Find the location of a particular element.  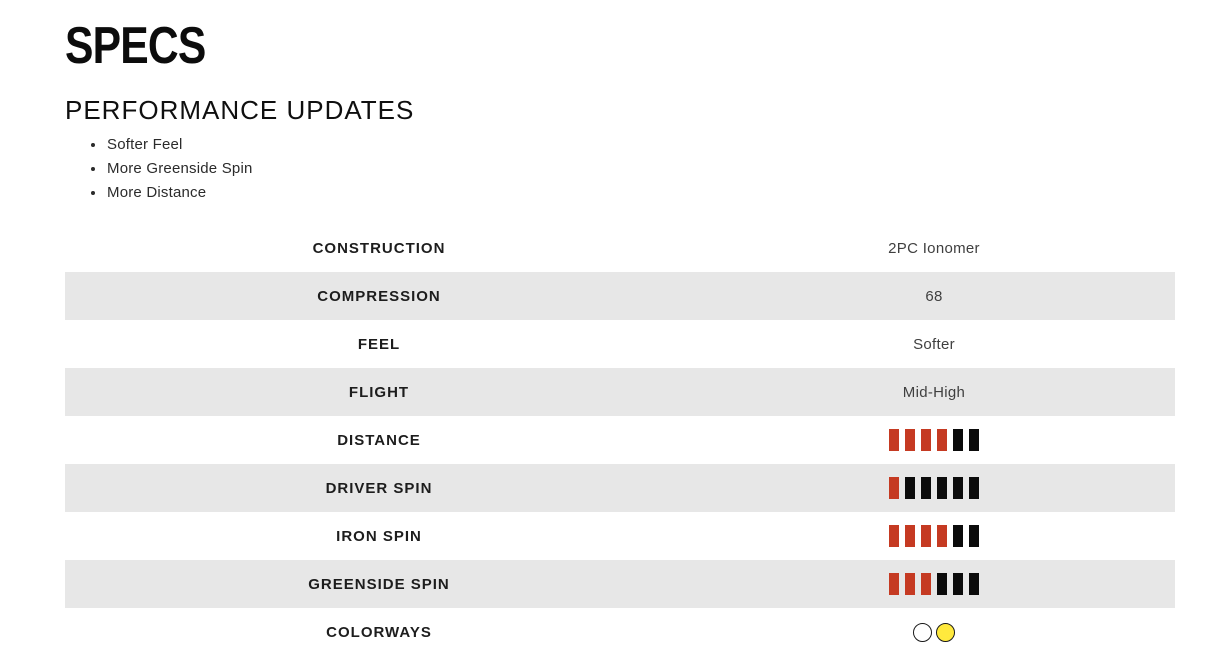

spec-value: 68 is located at coordinates (934, 296).